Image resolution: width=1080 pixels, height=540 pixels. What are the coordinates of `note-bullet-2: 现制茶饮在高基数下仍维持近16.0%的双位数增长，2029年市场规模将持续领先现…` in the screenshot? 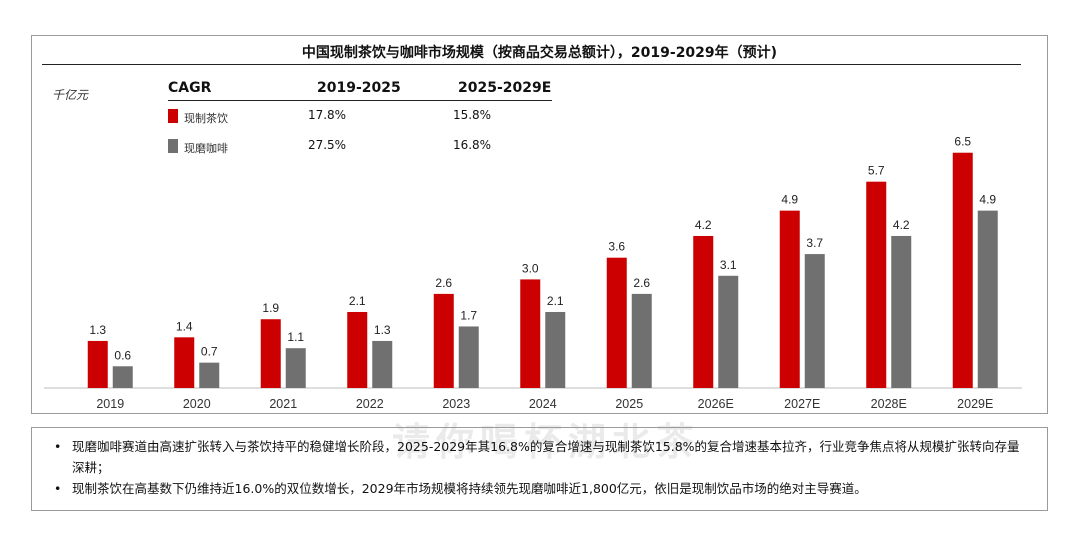 It's located at (541, 488).